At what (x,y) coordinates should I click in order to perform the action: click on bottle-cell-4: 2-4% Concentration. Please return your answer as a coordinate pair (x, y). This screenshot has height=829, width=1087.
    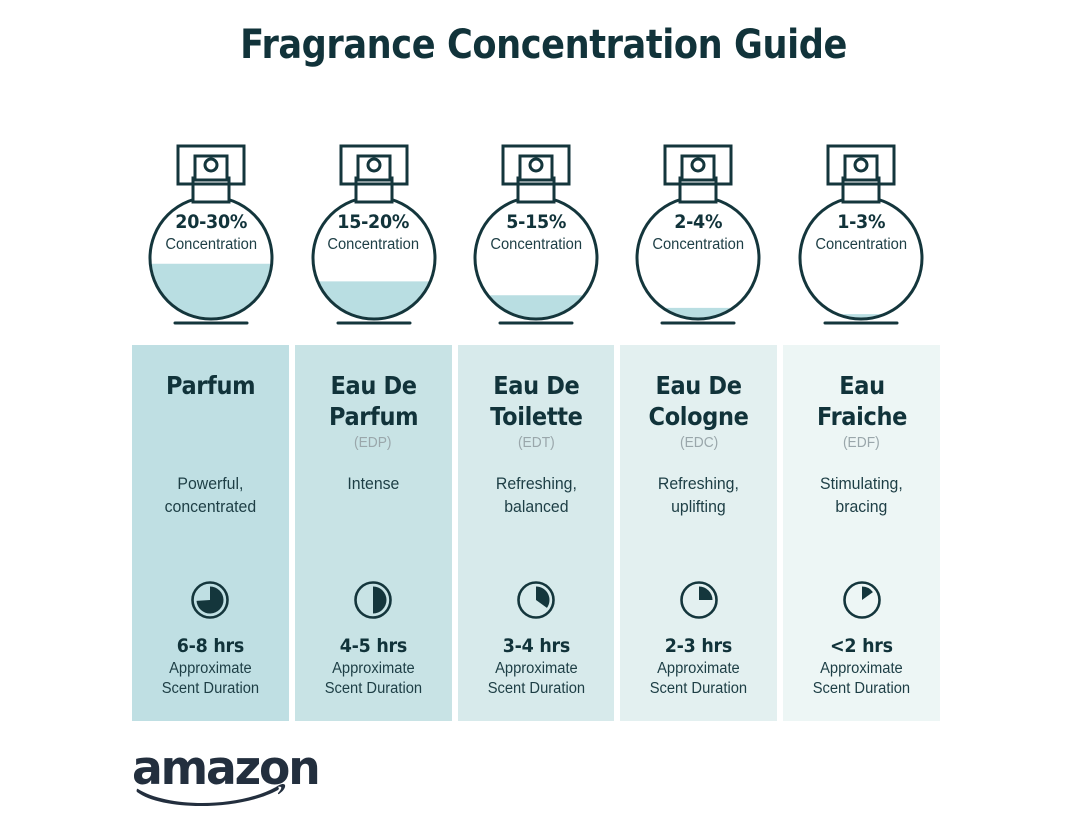
    Looking at the image, I should click on (698, 234).